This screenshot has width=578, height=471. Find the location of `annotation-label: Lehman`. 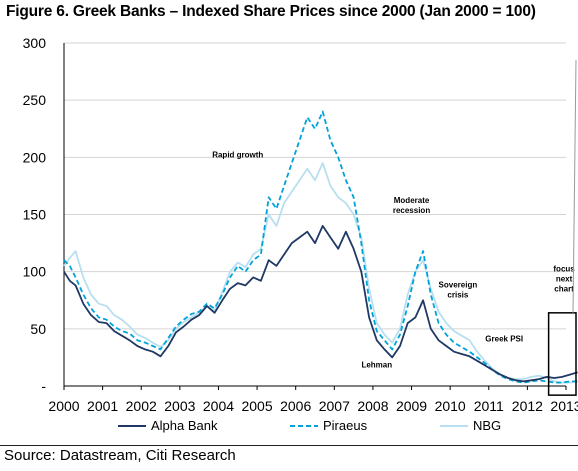

annotation-label: Lehman is located at coordinates (376, 365).